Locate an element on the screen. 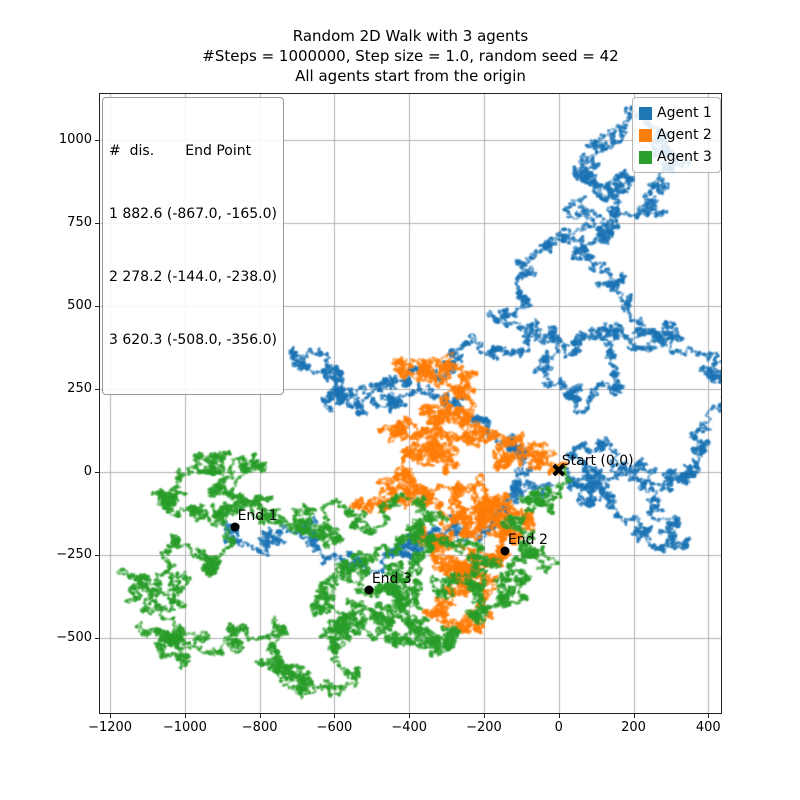 The height and width of the screenshot is (800, 800). annotation-label: End 3 is located at coordinates (391, 579).